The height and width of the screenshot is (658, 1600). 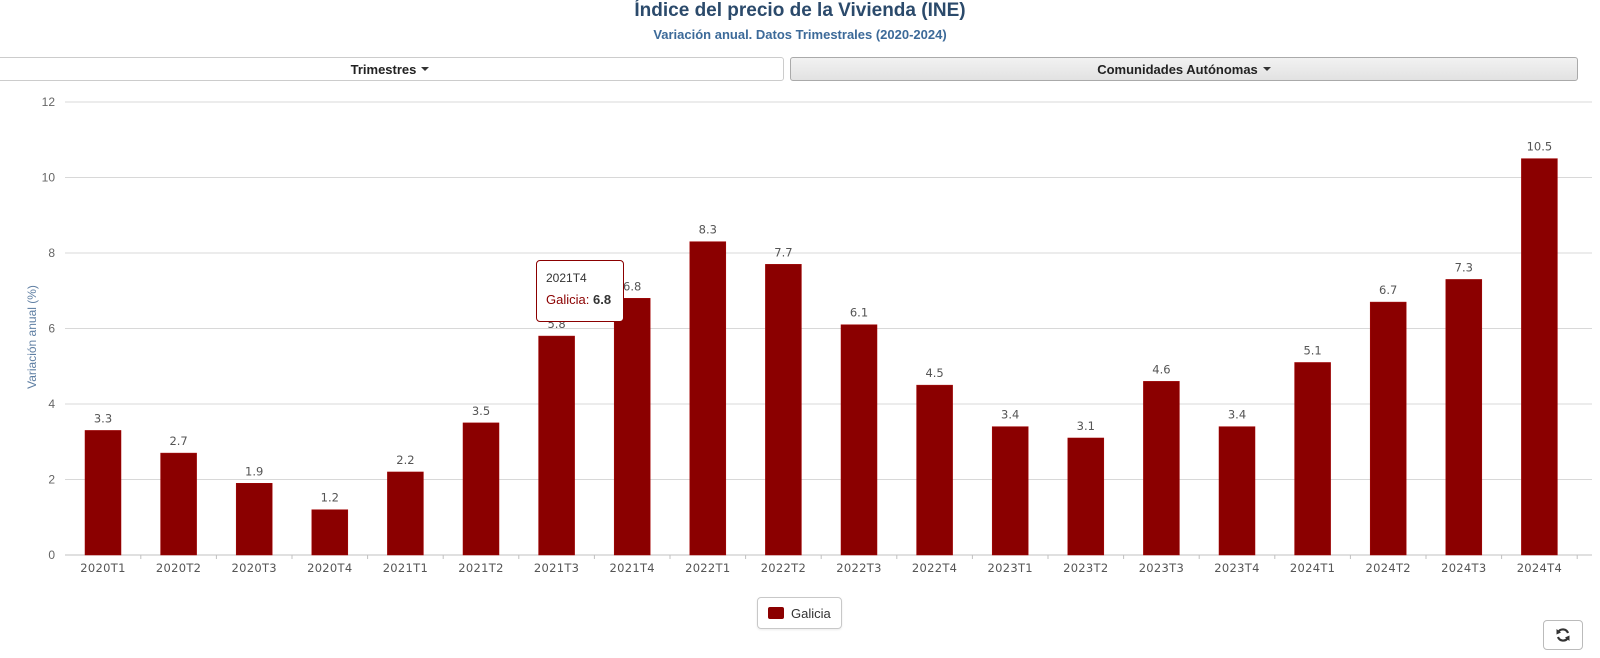 I want to click on x-tick-label: 2023T2, so click(x=1085, y=568).